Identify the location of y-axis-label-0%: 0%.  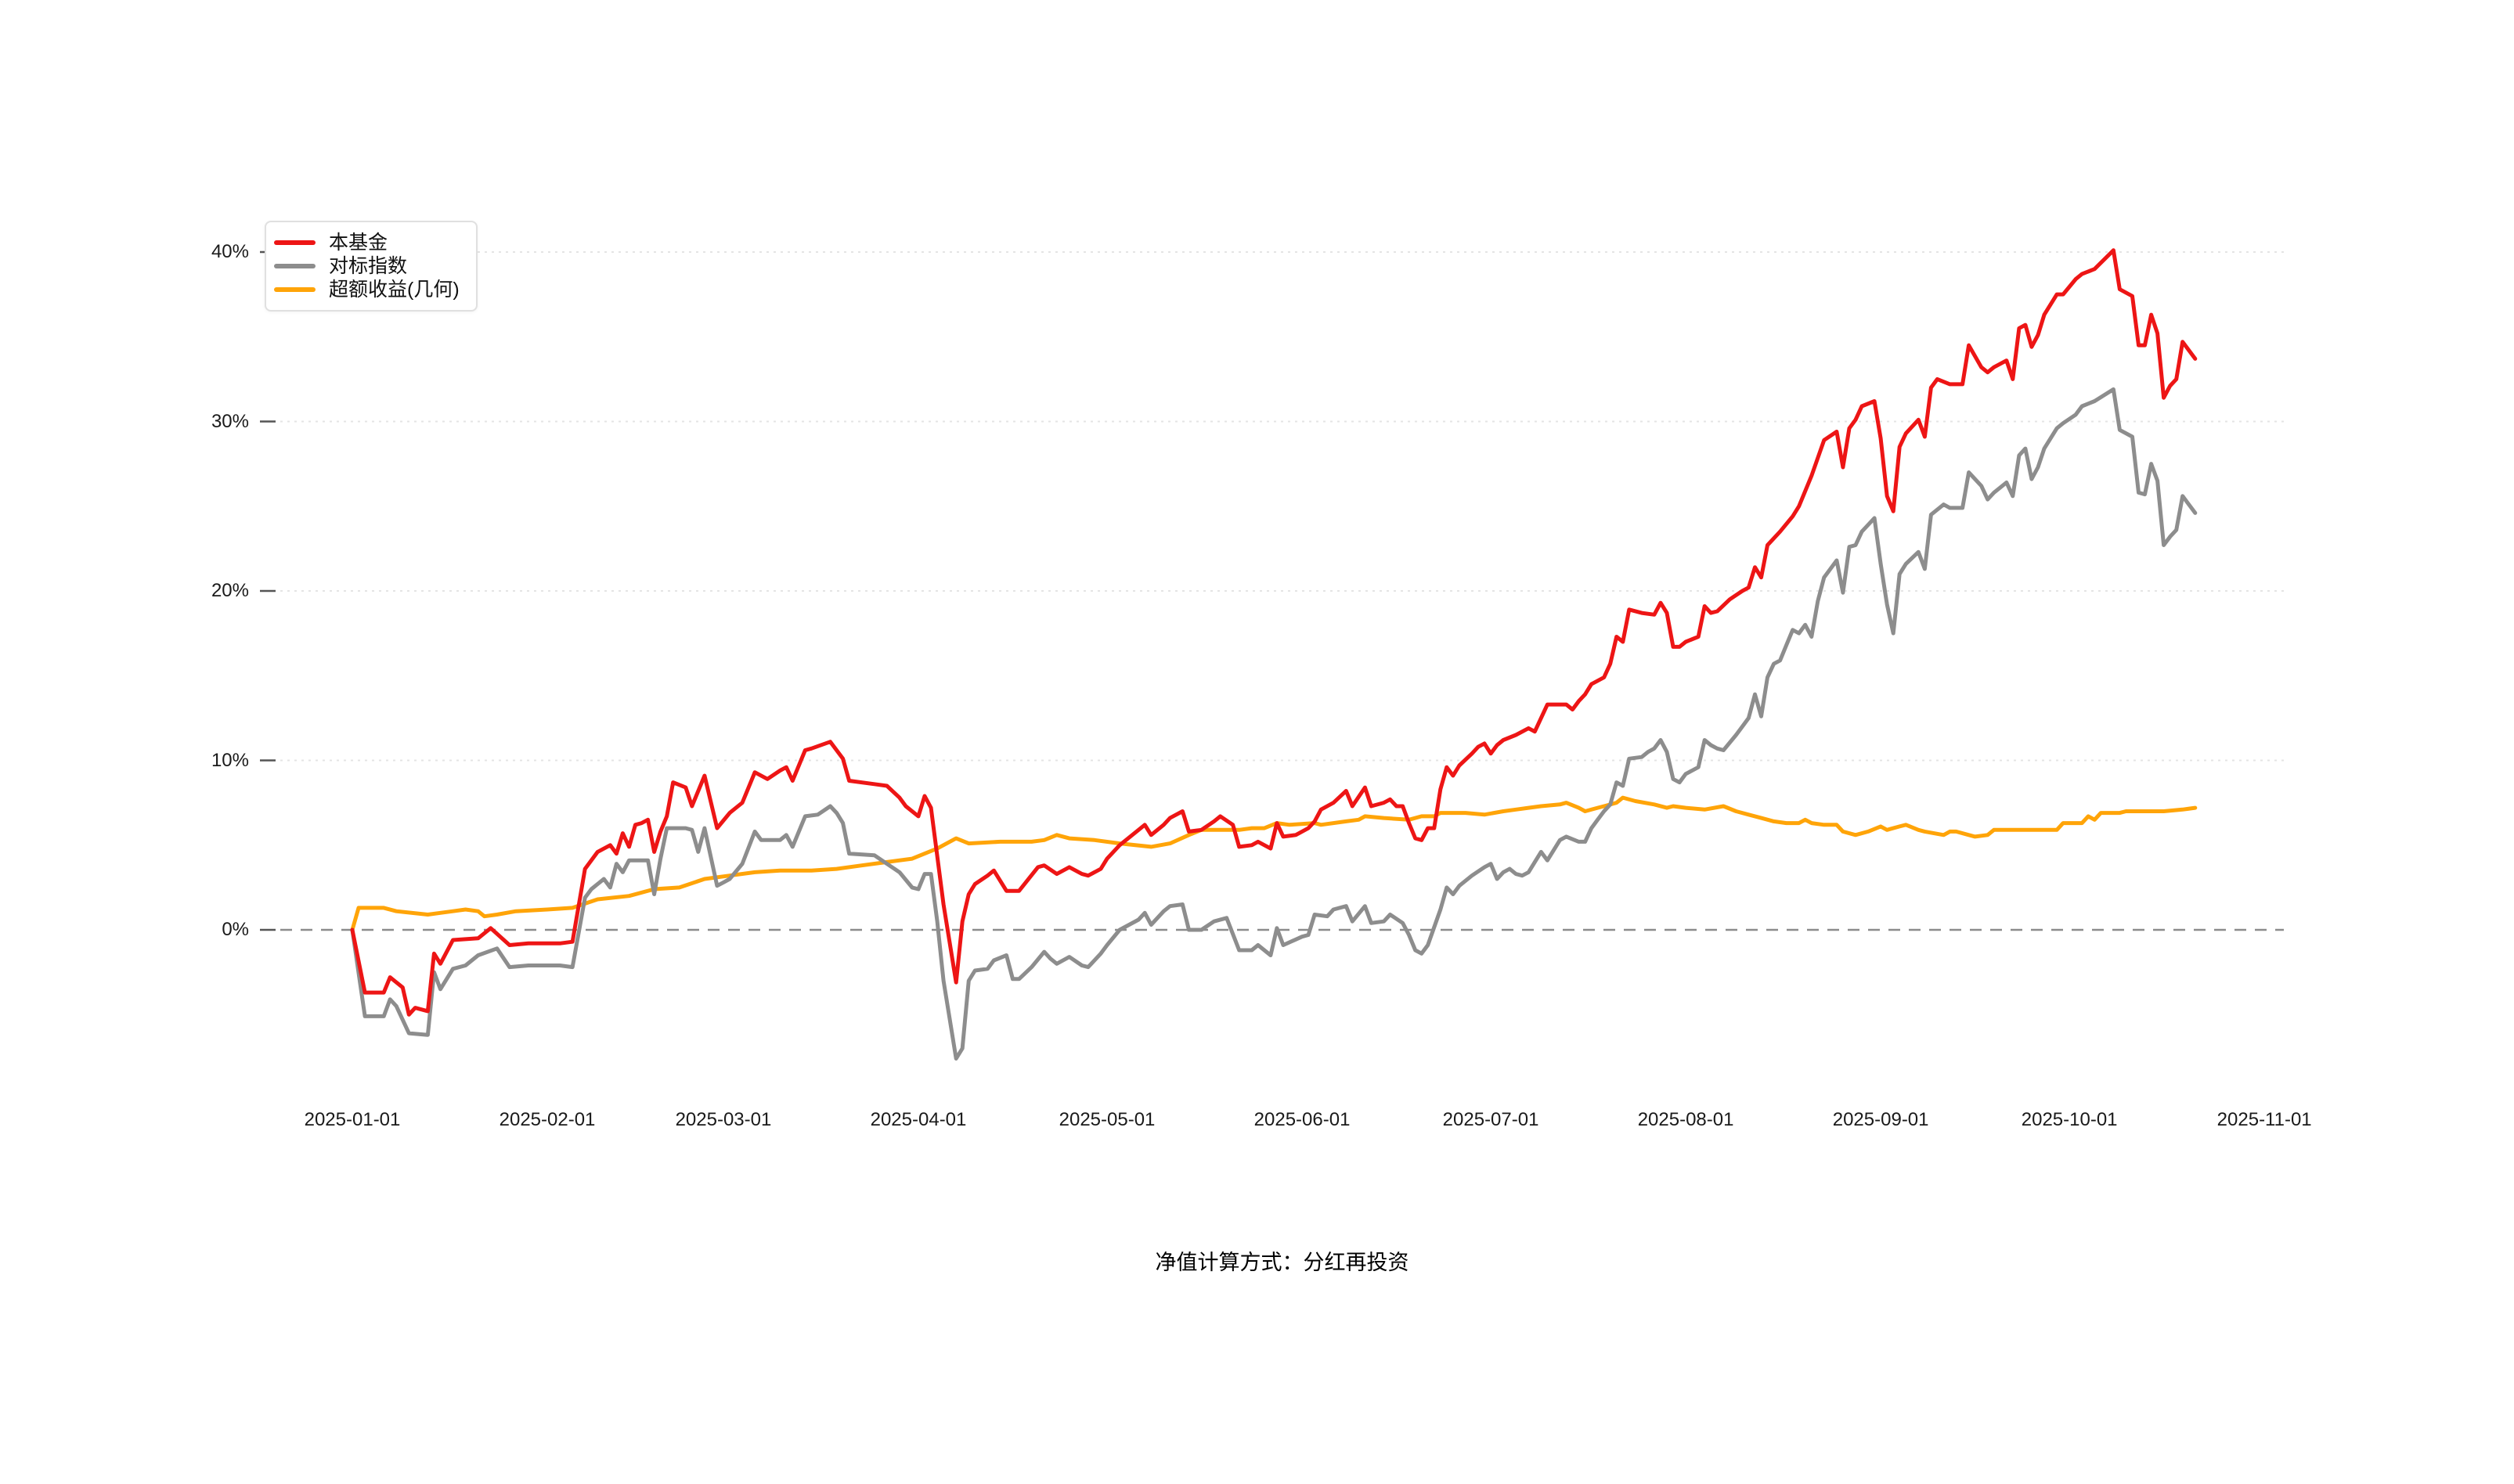
(235, 930).